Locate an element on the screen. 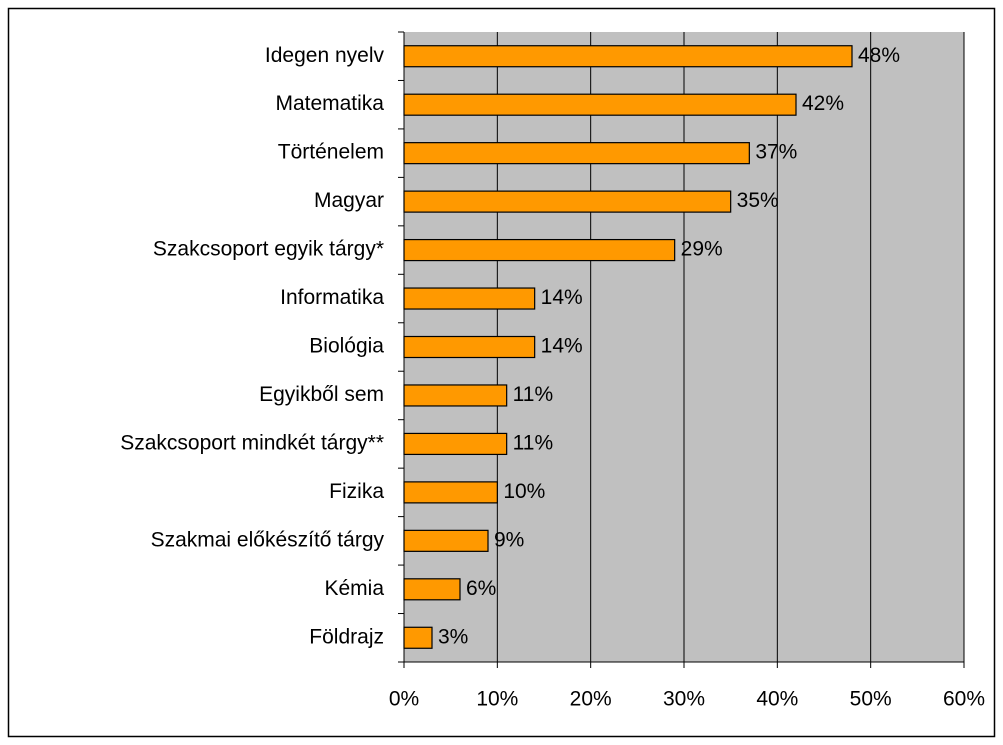 Image resolution: width=1003 pixels, height=745 pixels. y-tick-label: Történelem is located at coordinates (331, 152).